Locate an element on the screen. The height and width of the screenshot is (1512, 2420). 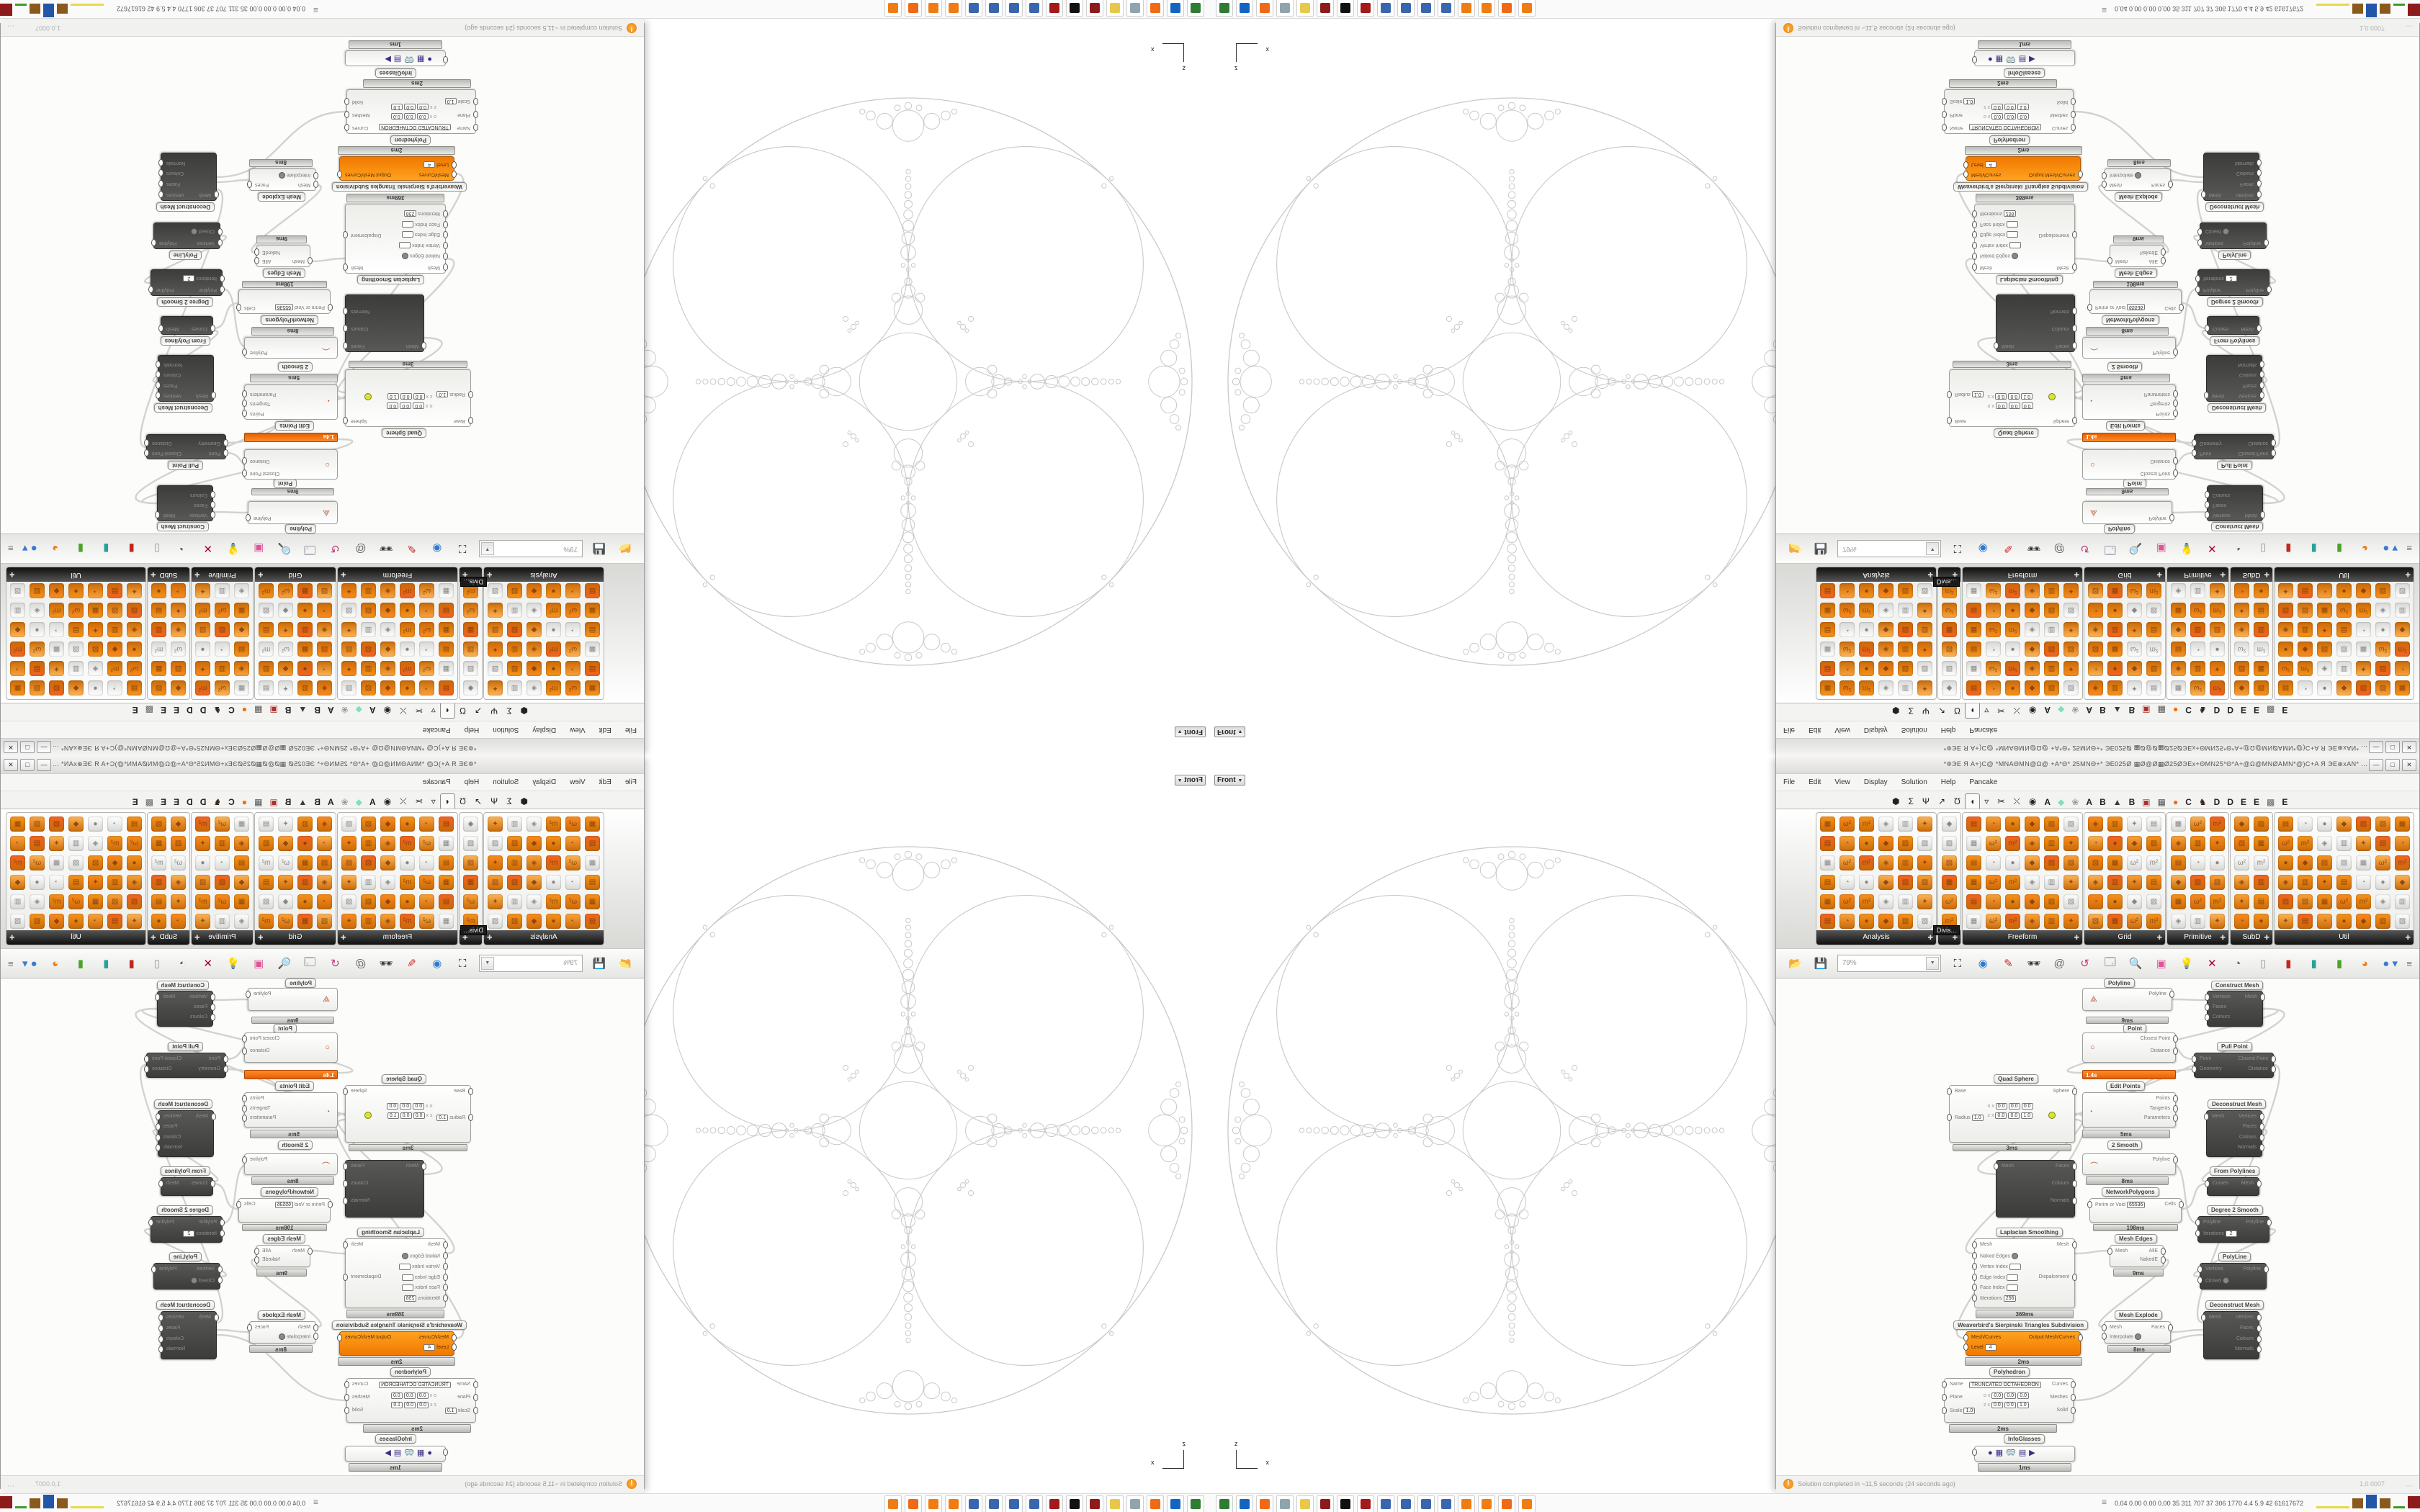
output-vertices: Vertices is located at coordinates (172, 395).